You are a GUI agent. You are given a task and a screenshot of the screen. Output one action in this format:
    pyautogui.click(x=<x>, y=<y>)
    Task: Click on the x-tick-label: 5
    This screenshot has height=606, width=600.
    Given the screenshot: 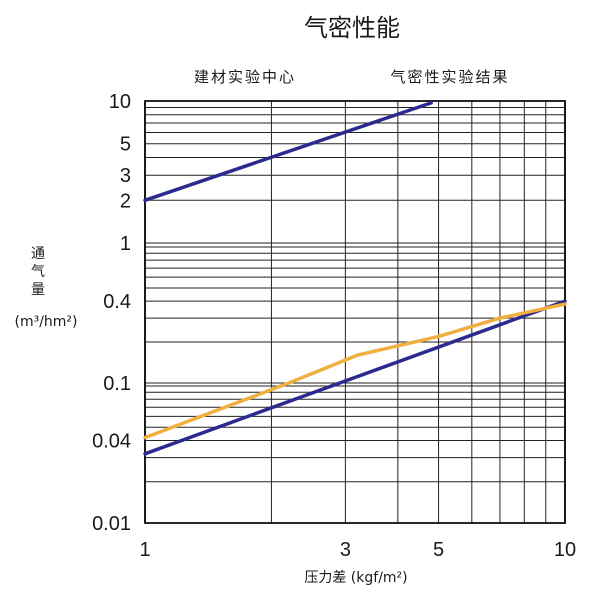 What is the action you would take?
    pyautogui.click(x=438, y=550)
    